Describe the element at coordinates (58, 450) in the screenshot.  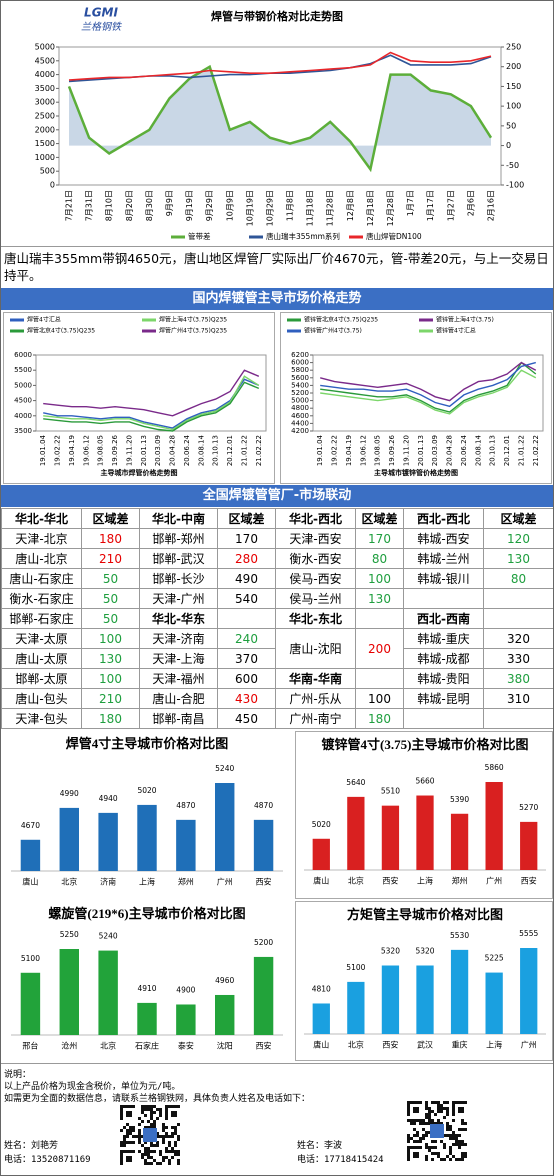
I see `x-tick-label: 19.02.22` at that location.